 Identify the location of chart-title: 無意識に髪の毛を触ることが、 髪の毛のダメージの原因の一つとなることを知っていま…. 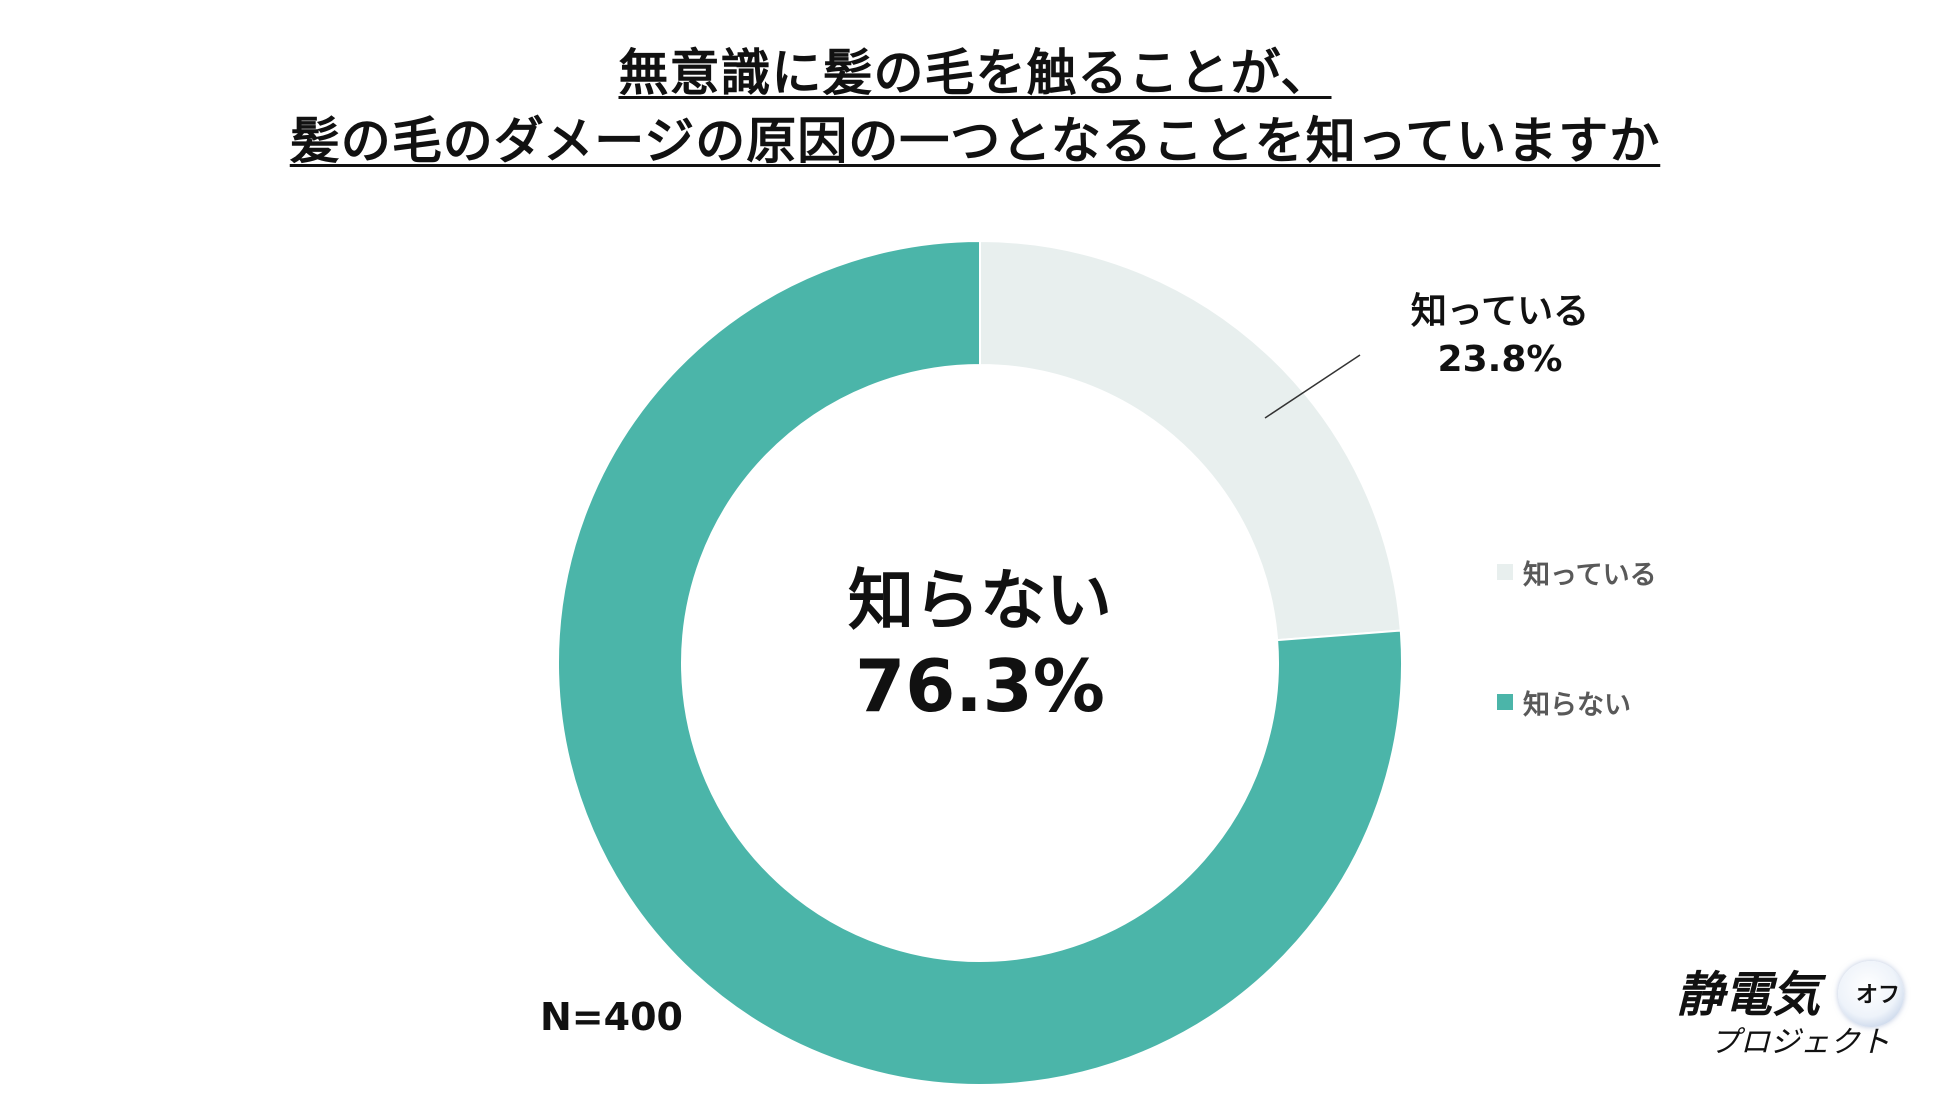
(975, 110).